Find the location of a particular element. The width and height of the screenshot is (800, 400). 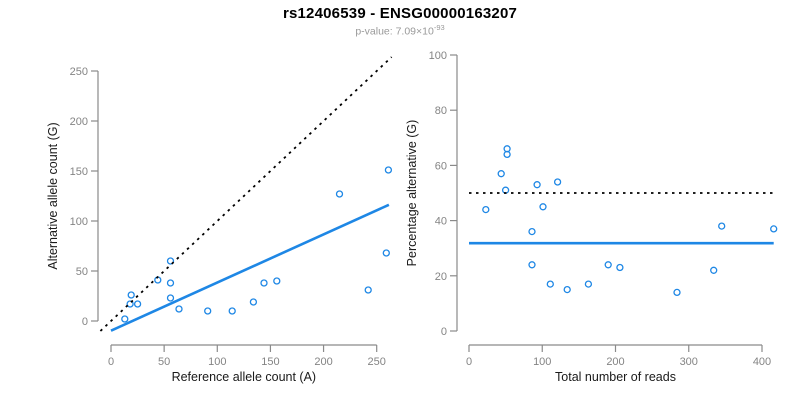

x-tick-label: 250 is located at coordinates (377, 362).